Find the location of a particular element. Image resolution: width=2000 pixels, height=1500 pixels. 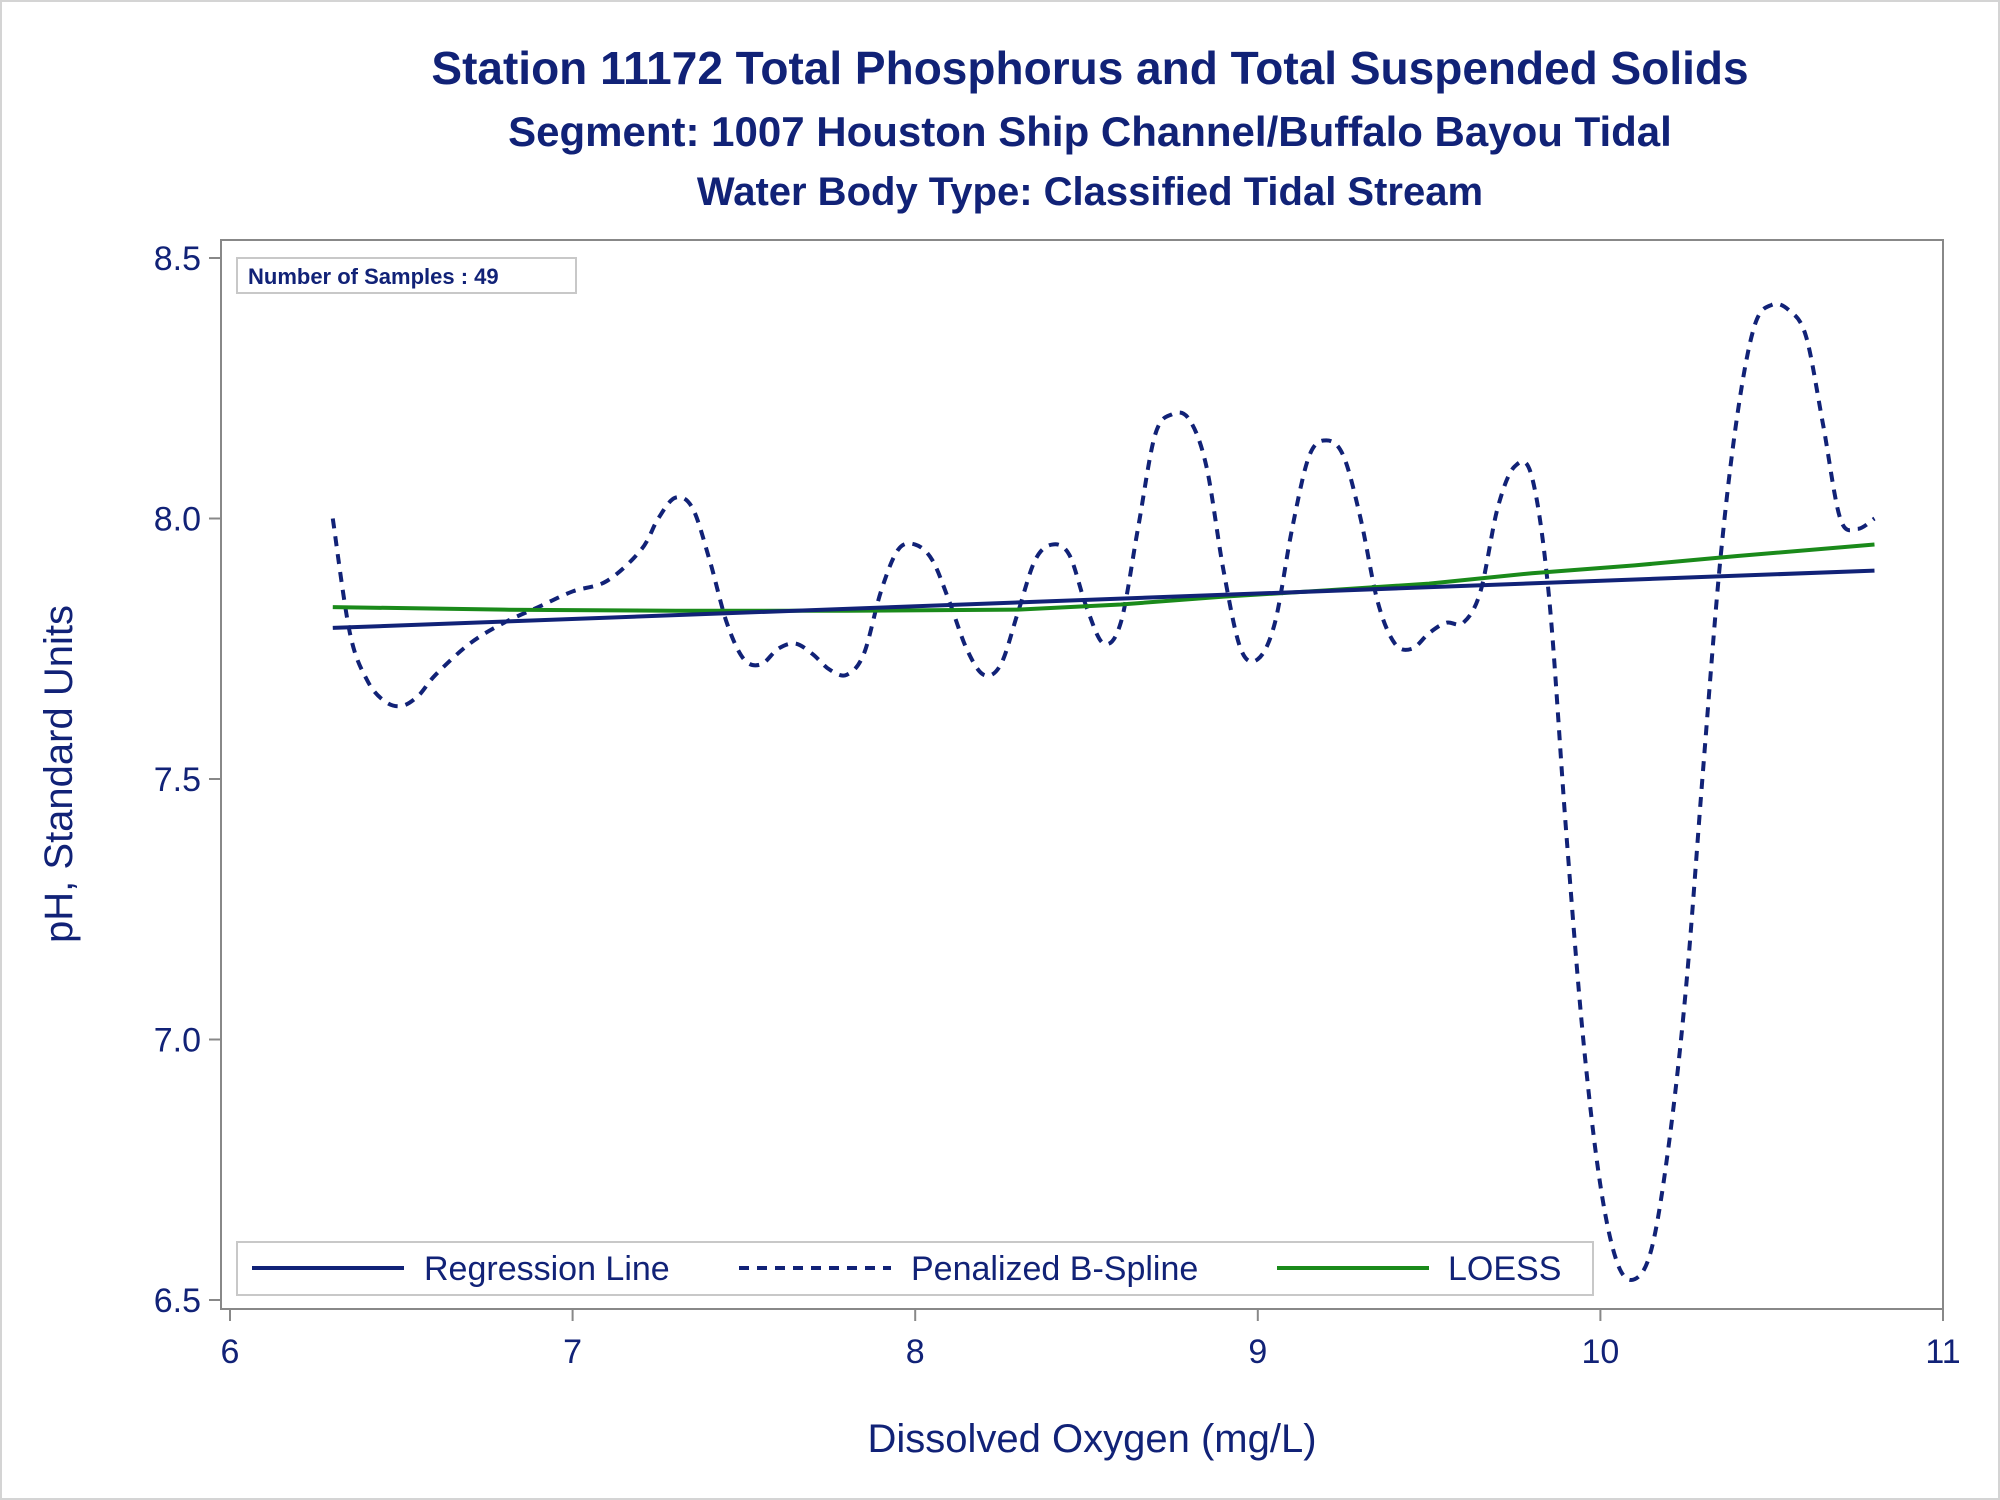

y-tick-label-3: 8.0 is located at coordinates (177, 520).